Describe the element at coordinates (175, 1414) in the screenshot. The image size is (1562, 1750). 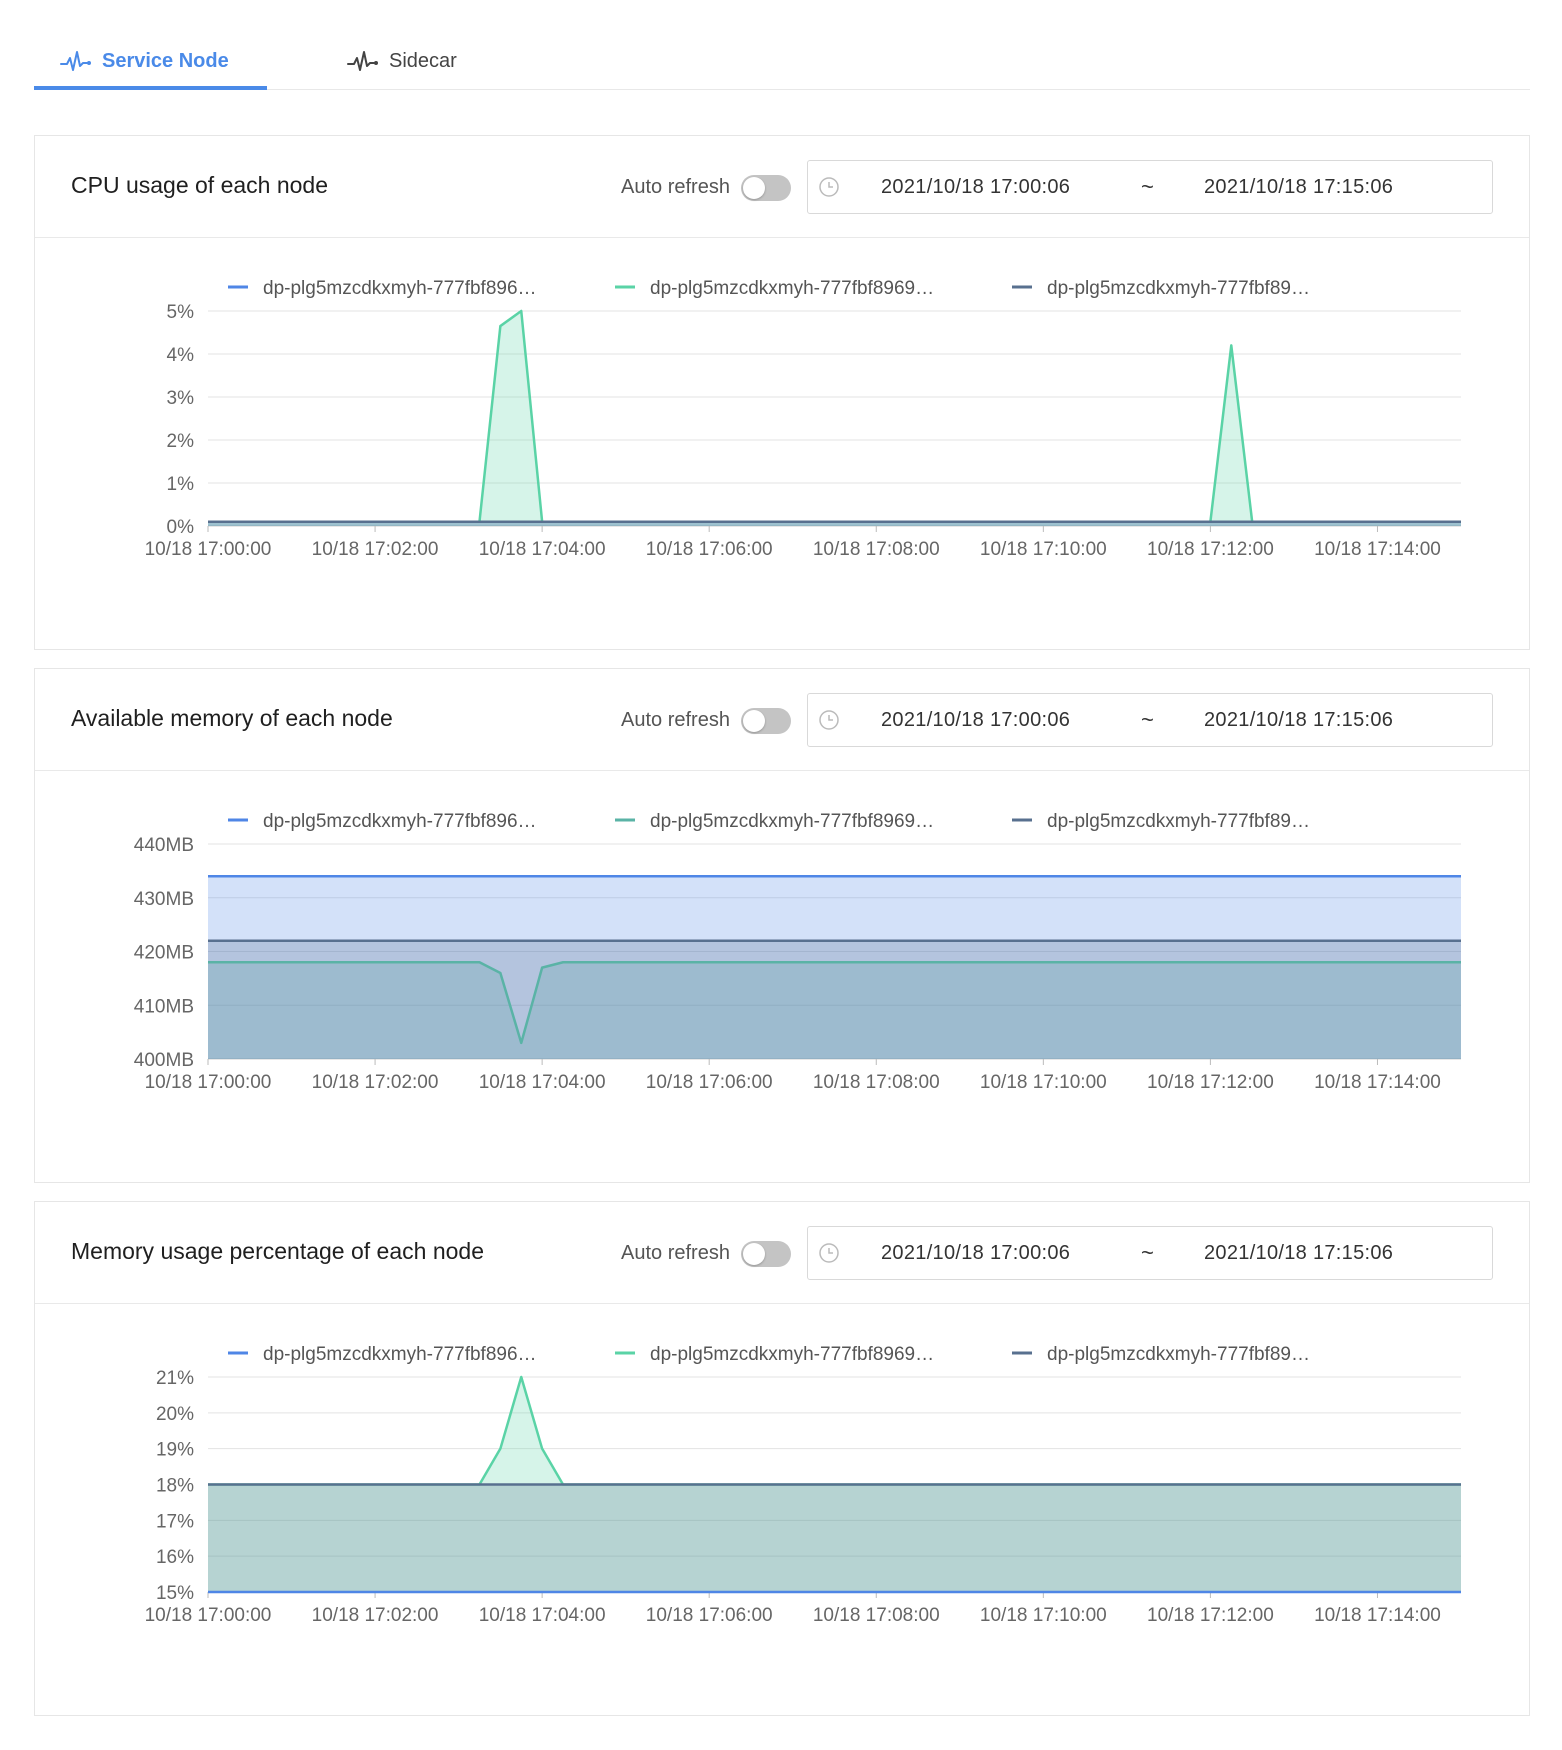
I see `y-tick-label: 20%` at that location.